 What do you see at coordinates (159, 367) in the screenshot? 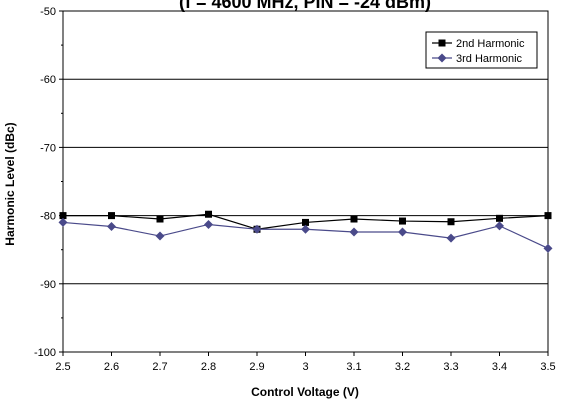
I see `x-tick-label: 2.7` at bounding box center [159, 367].